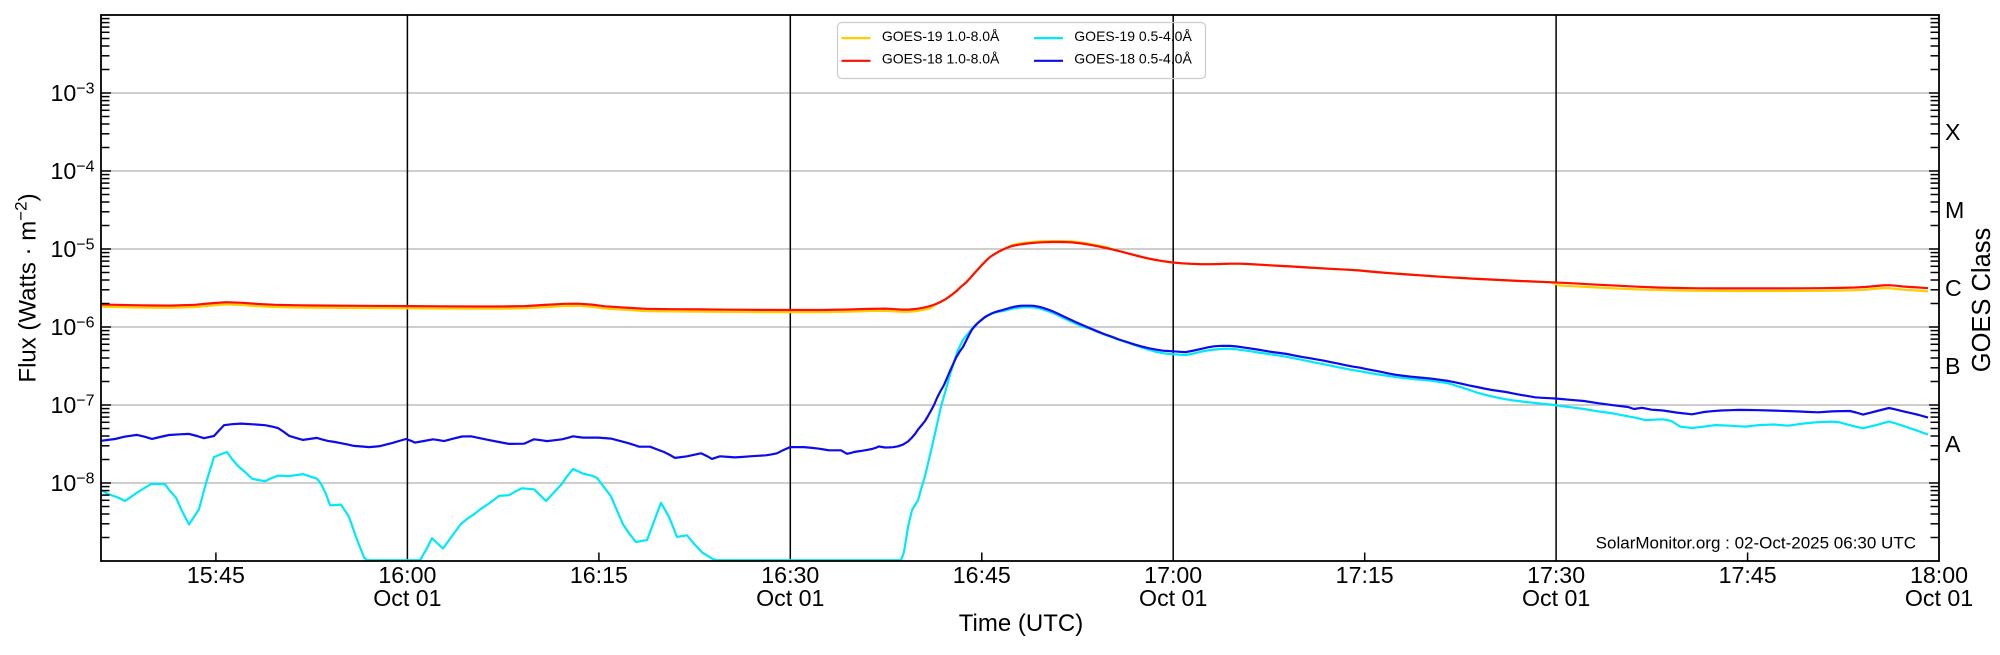 This screenshot has height=655, width=2000. What do you see at coordinates (1173, 575) in the screenshot?
I see `svg-text: 17:00` at bounding box center [1173, 575].